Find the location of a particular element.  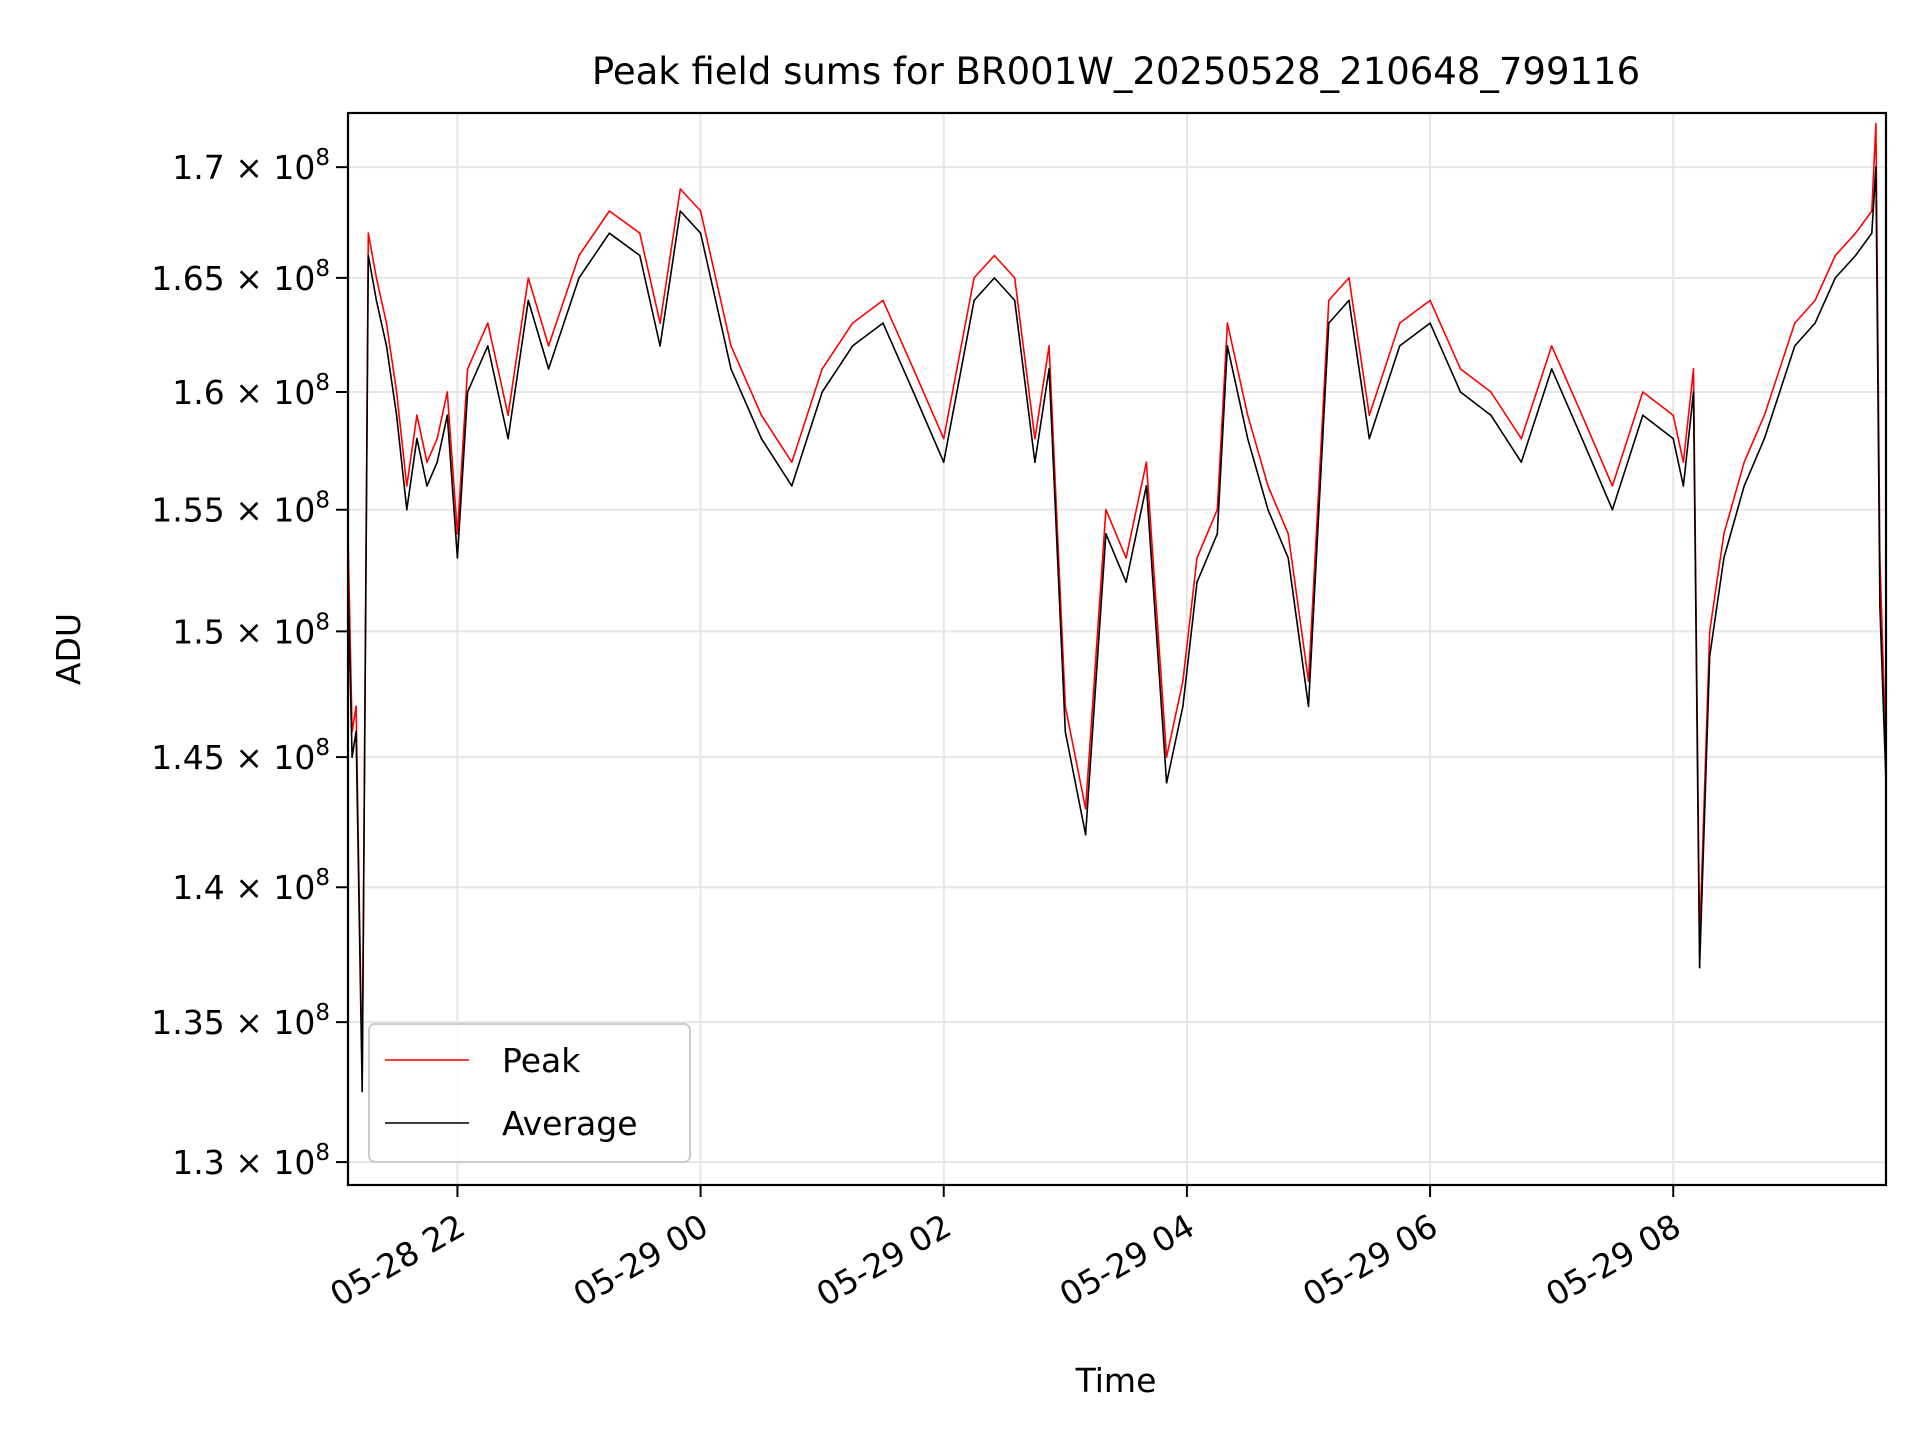

y-tick-mantissa: 1.45 is located at coordinates (187, 757).